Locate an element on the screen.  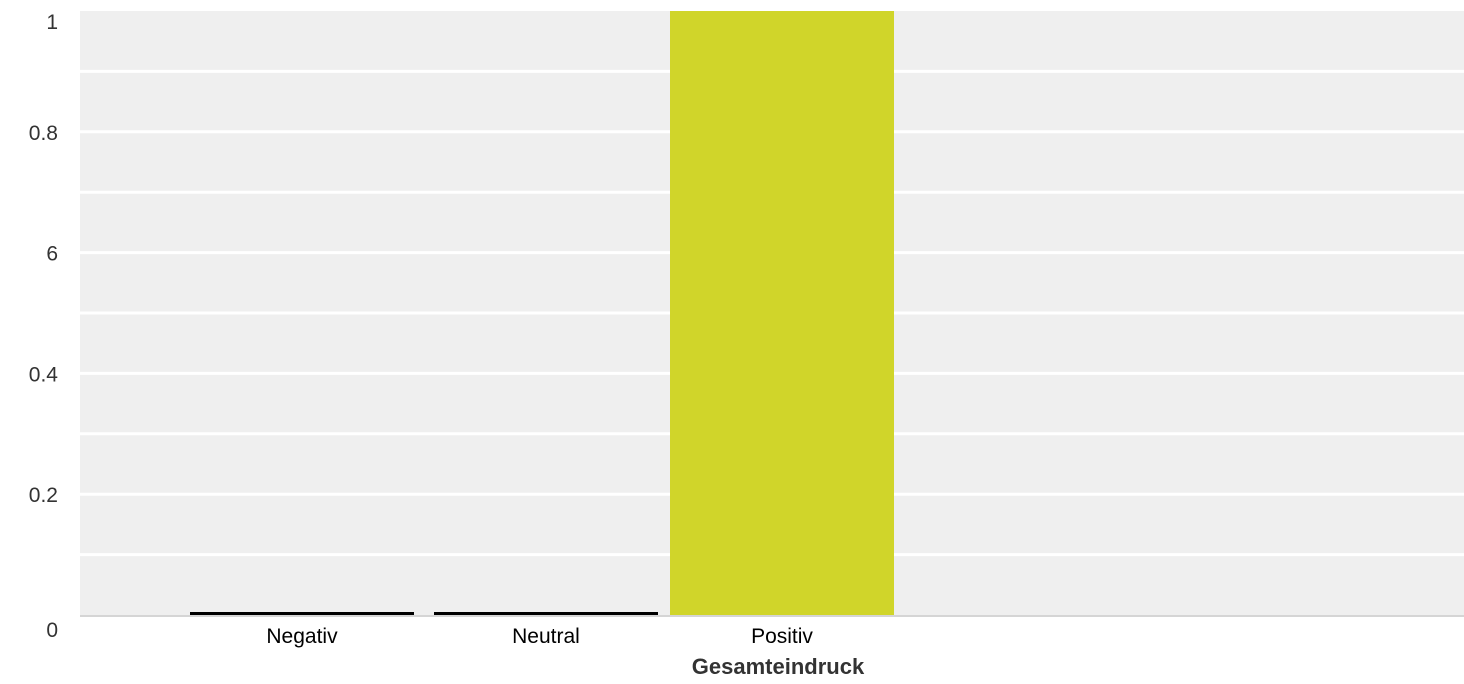
bar-positiv is located at coordinates (782, 313).